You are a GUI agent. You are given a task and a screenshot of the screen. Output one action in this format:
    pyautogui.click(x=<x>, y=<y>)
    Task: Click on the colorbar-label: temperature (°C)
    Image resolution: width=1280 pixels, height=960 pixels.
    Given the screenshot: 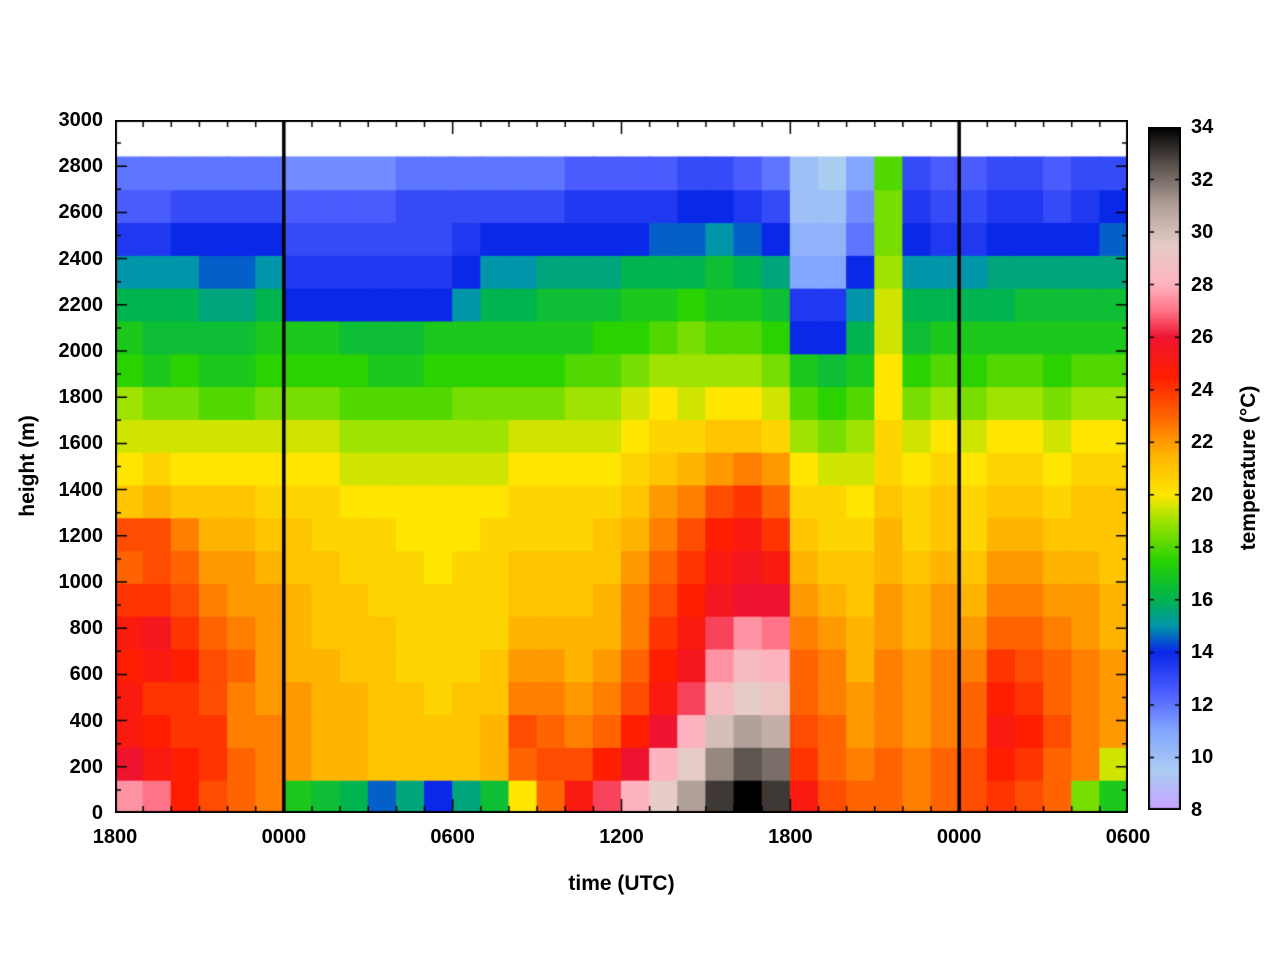 What is the action you would take?
    pyautogui.click(x=1248, y=468)
    